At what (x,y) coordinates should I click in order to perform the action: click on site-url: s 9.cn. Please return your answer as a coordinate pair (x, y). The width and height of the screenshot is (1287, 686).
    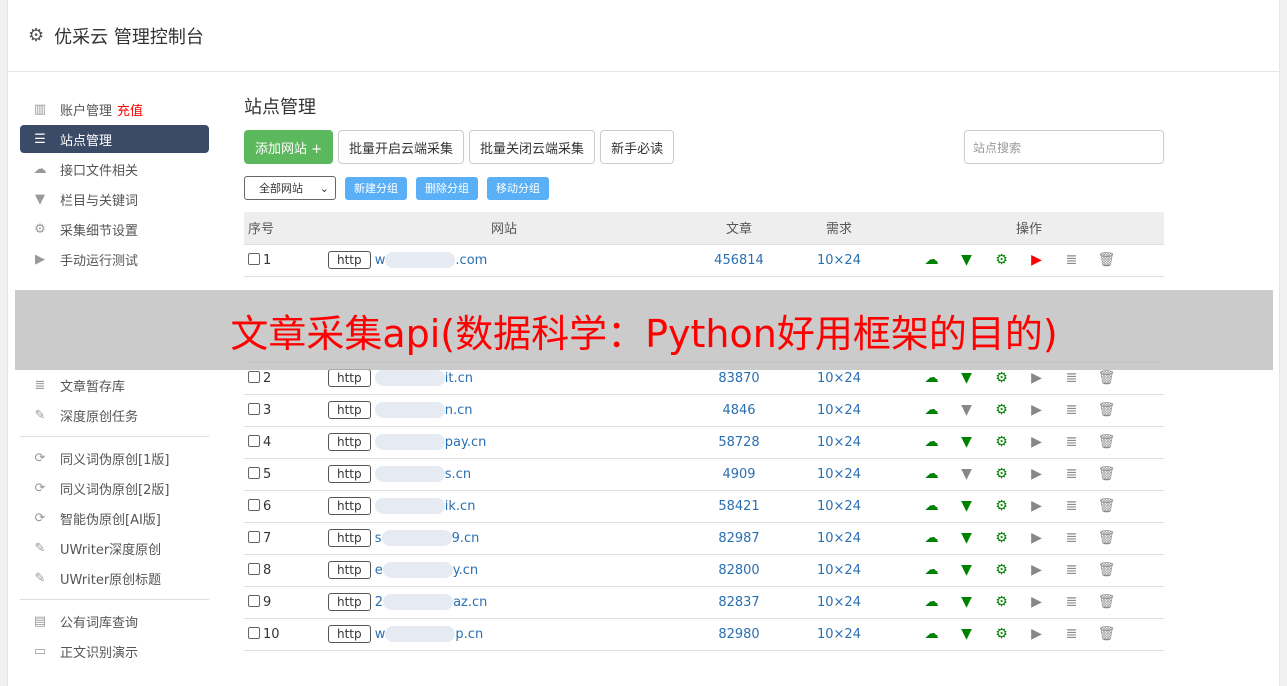
    Looking at the image, I should click on (427, 538).